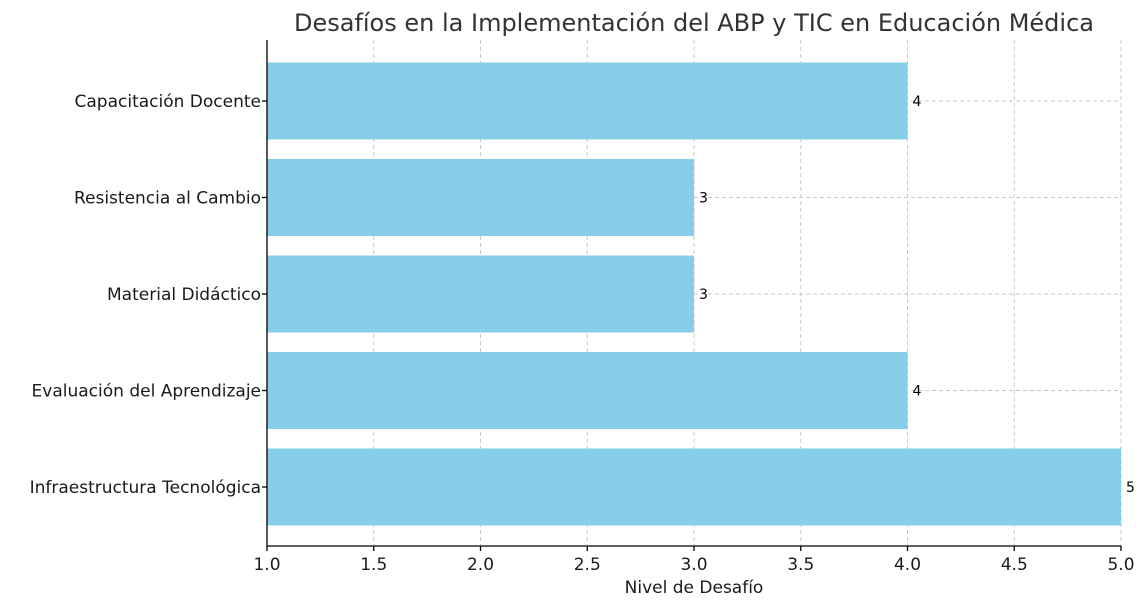 The width and height of the screenshot is (1147, 608). I want to click on category-label: Infraestructura Tecnológica, so click(145, 488).